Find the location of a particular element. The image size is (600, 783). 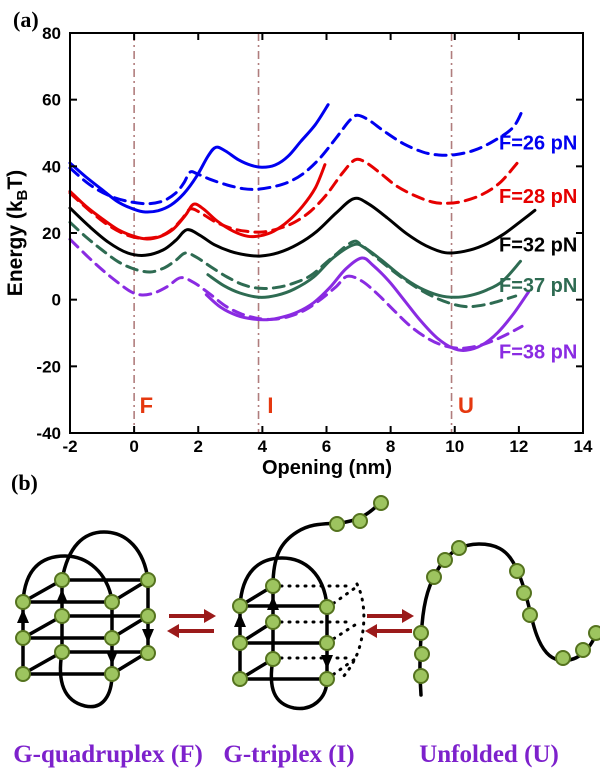

x-axis-label: Opening (nm) is located at coordinates (327, 468).